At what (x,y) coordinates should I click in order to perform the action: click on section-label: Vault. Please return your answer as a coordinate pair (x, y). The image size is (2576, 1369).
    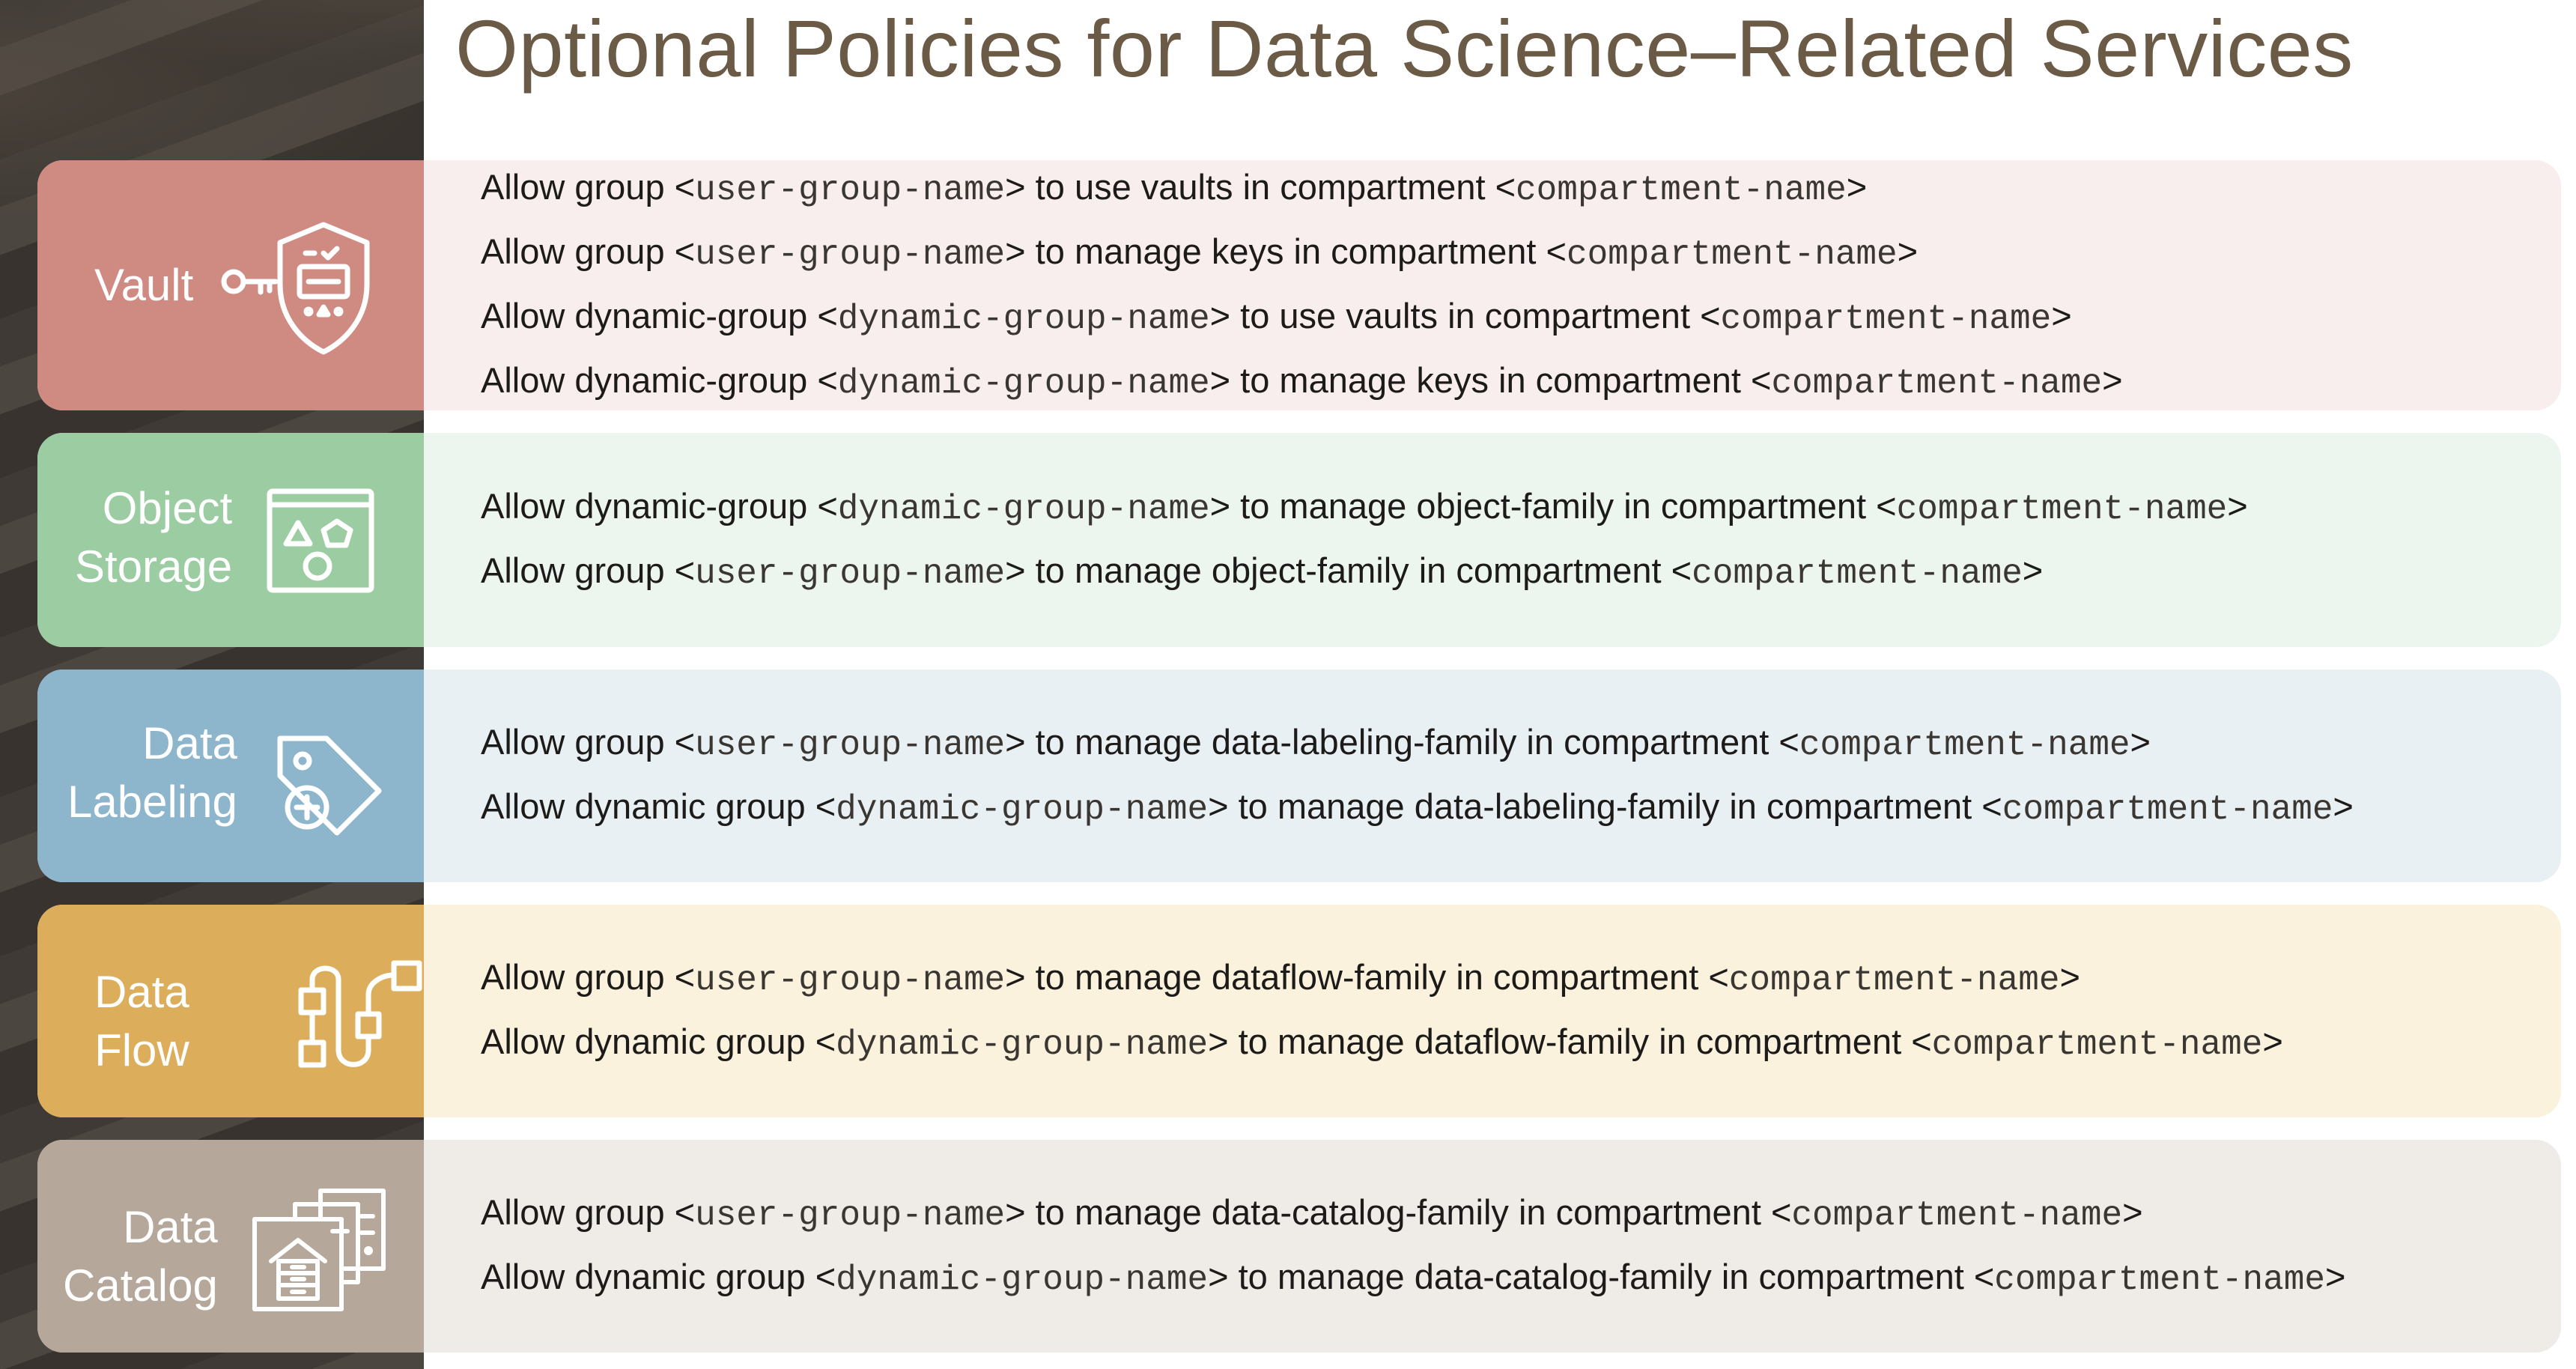
    Looking at the image, I should click on (144, 285).